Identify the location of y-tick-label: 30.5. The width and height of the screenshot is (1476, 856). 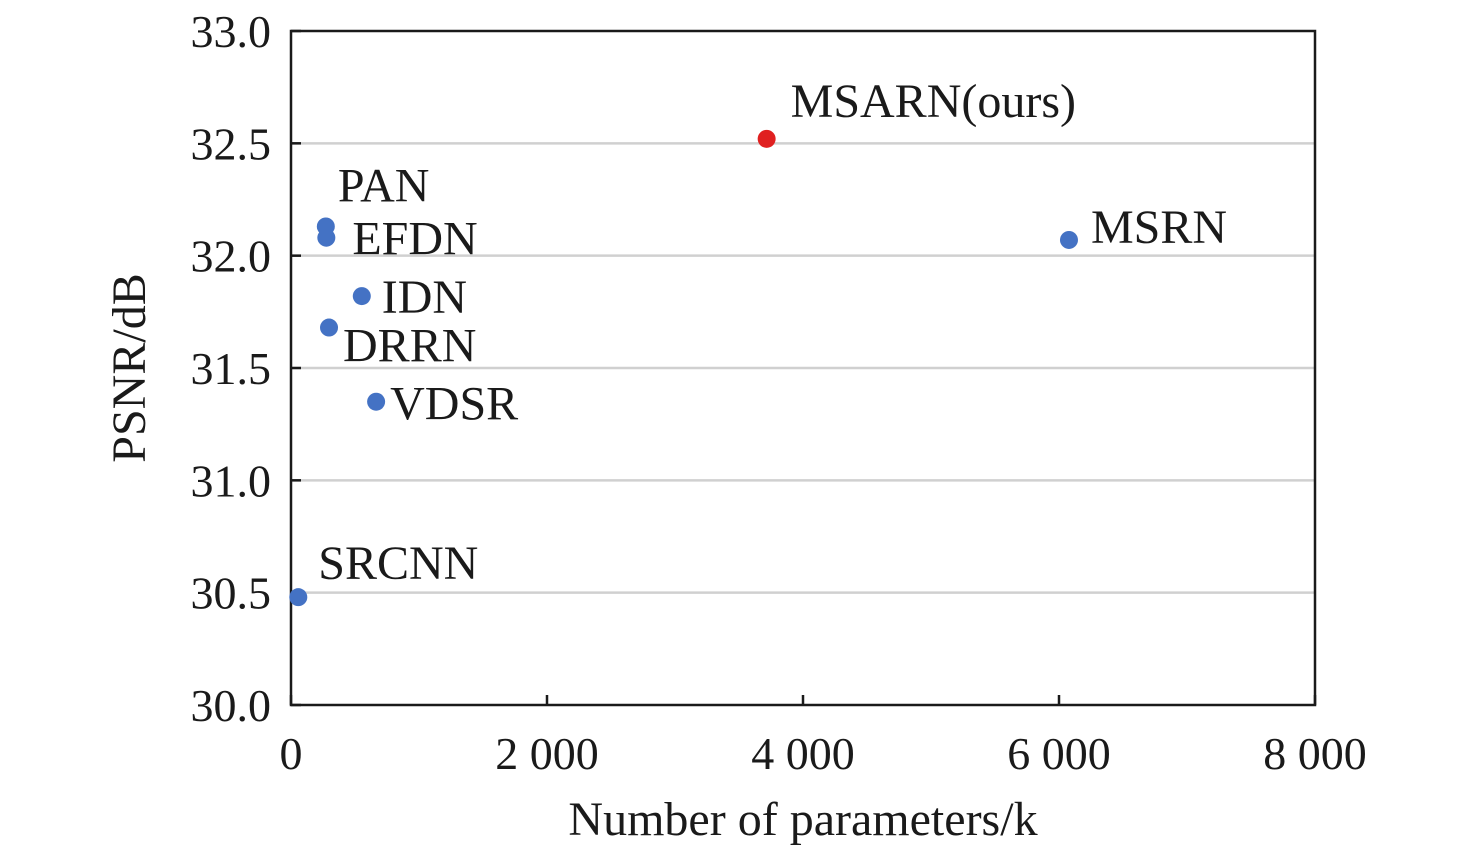
(231, 593).